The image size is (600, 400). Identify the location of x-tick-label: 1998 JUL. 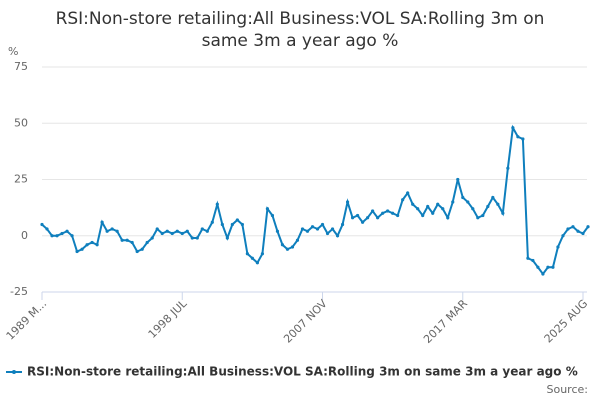
(168, 318).